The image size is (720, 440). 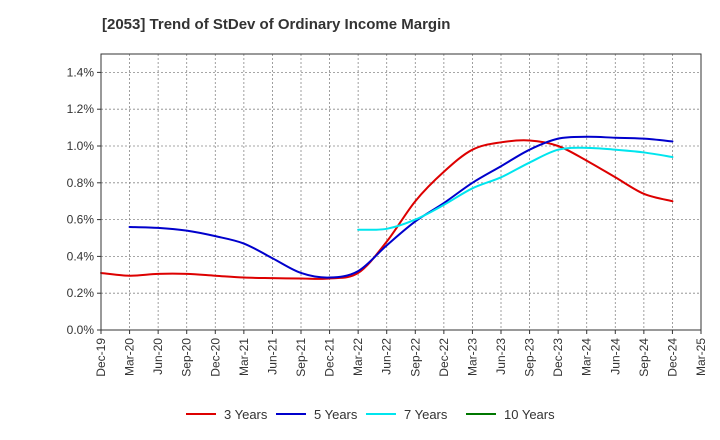 I want to click on y-axis-ticks: 0.0% 0.2% 0.4% 0.6% 0.8% 1.0% 1.2% 1.4%, so click(x=84, y=201).